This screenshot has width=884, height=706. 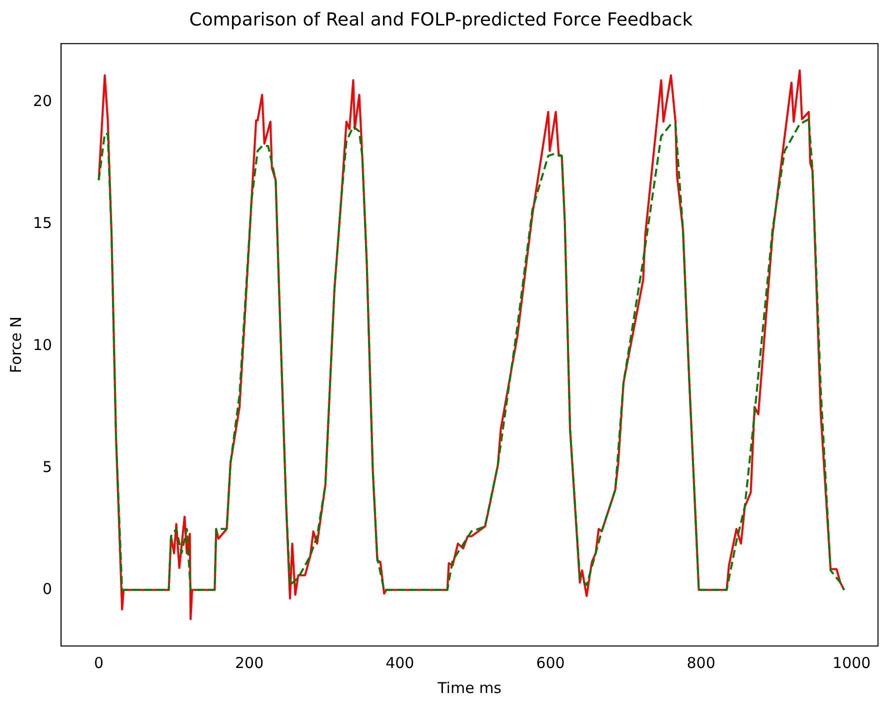 What do you see at coordinates (47, 589) in the screenshot?
I see `y-tick-label: 0` at bounding box center [47, 589].